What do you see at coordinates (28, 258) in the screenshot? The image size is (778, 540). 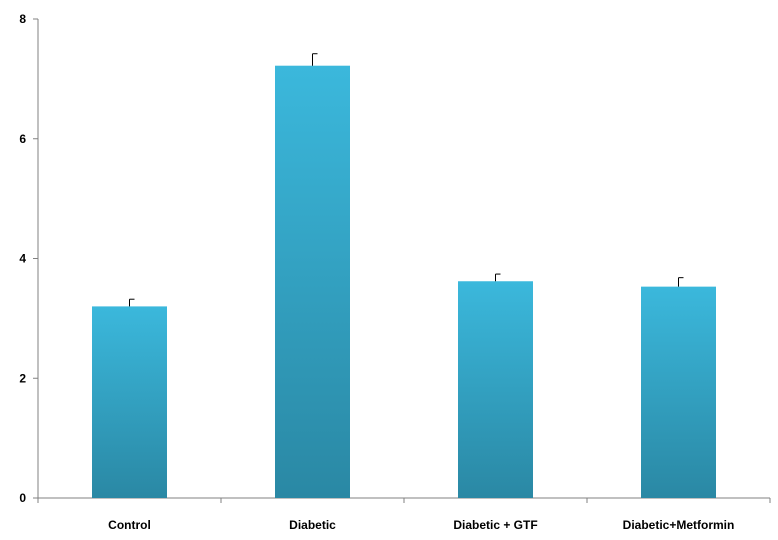 I see `y-axis-ticks: 0 2 4 6 8` at bounding box center [28, 258].